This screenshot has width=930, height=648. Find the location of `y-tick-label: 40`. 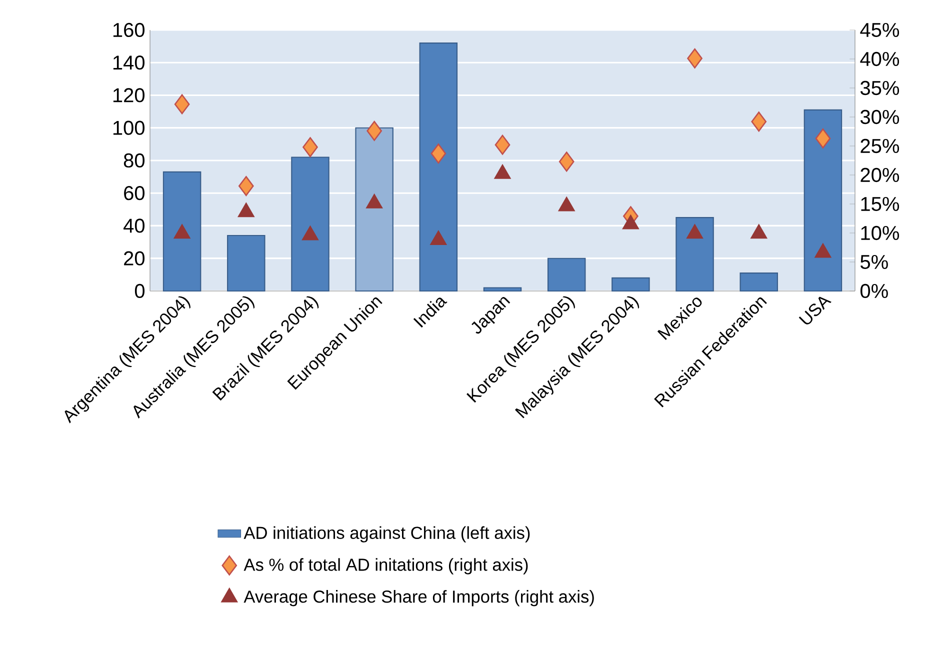

y-tick-label: 40 is located at coordinates (134, 225).